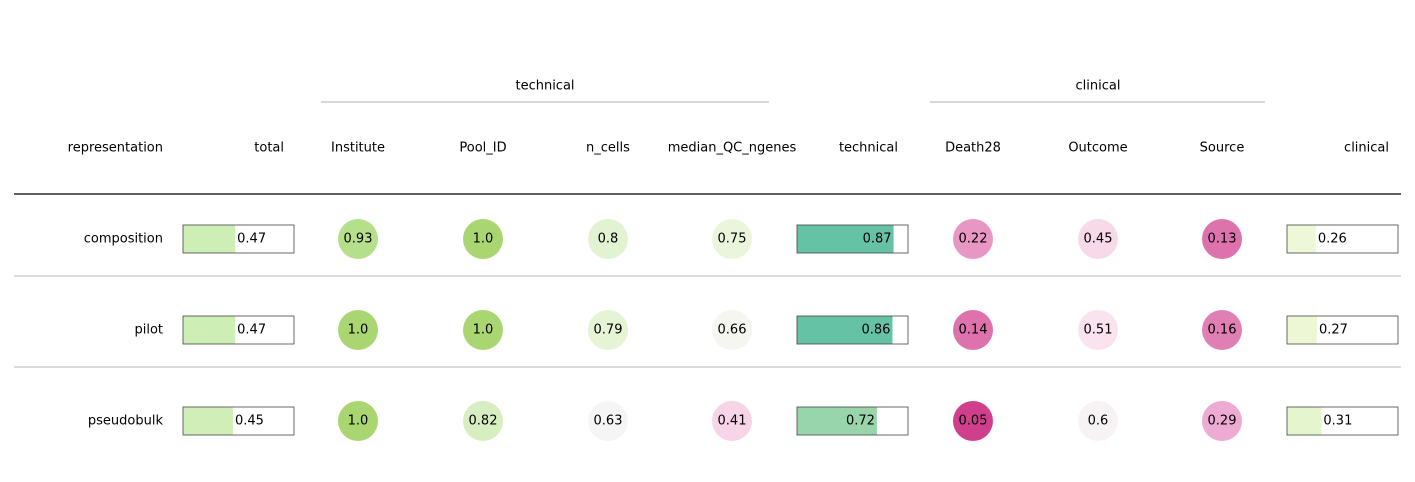 The height and width of the screenshot is (482, 1415). What do you see at coordinates (1222, 148) in the screenshot?
I see `column-header: Source` at bounding box center [1222, 148].